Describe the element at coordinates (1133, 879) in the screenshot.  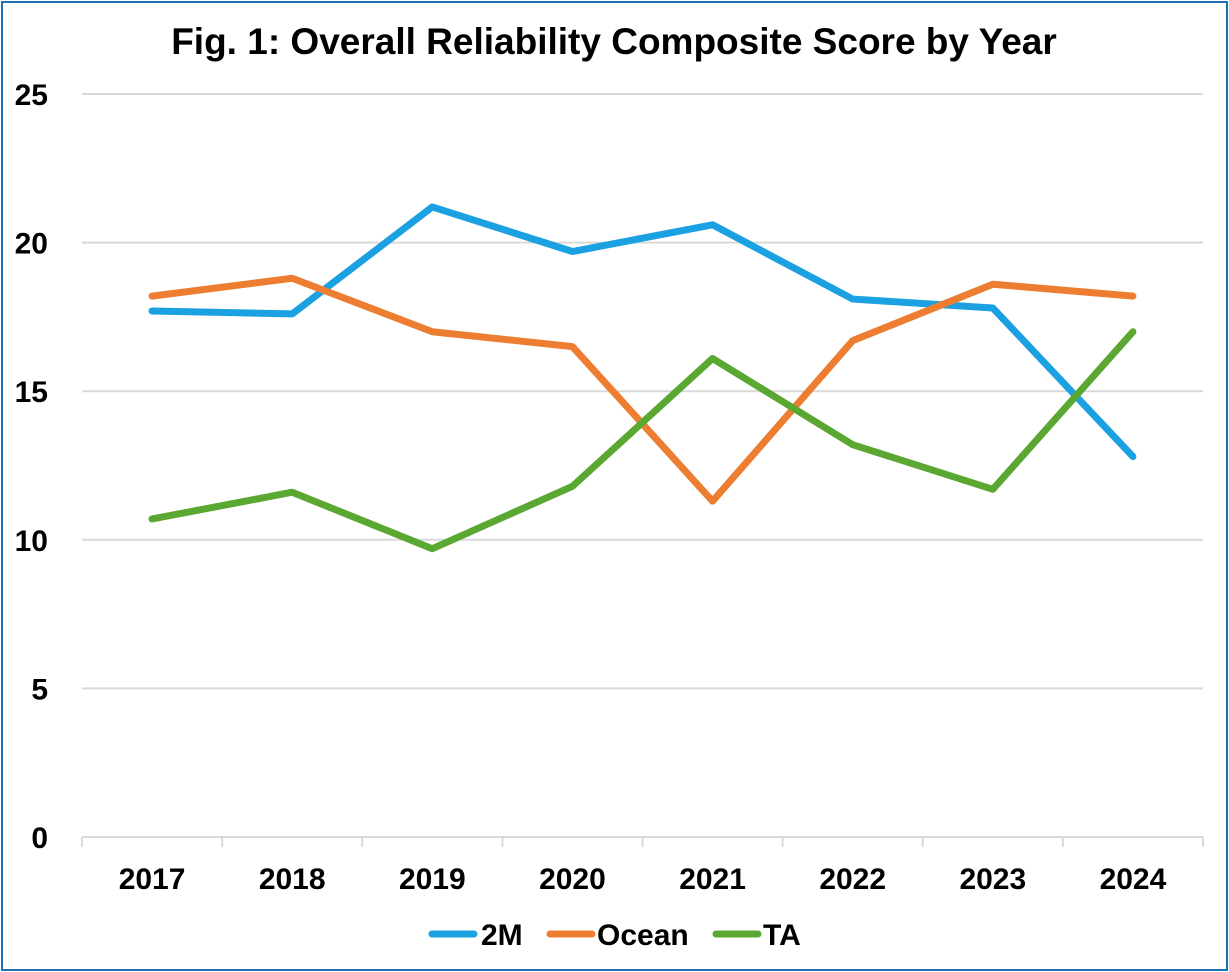
I see `x-tick-label: 2024` at that location.